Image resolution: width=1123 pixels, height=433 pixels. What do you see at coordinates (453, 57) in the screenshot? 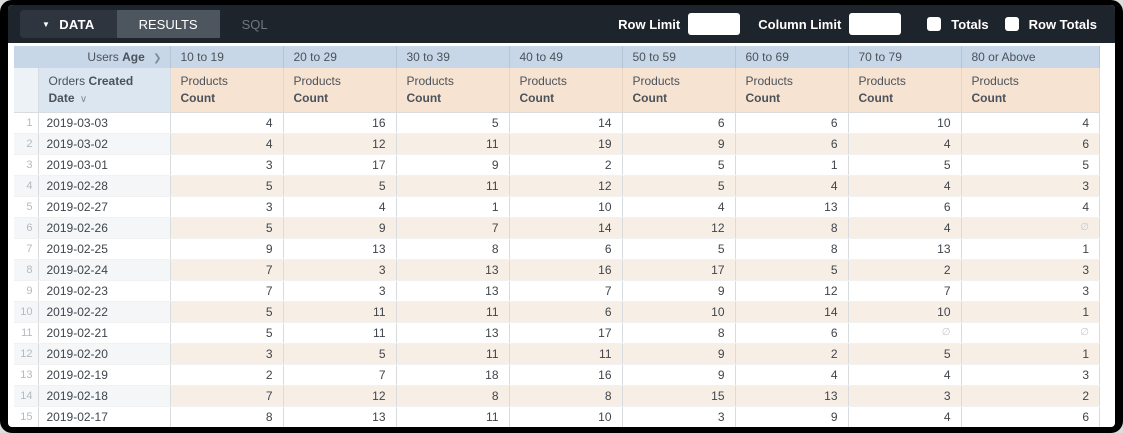
I see `pivot-value-header: 30 to 39` at bounding box center [453, 57].